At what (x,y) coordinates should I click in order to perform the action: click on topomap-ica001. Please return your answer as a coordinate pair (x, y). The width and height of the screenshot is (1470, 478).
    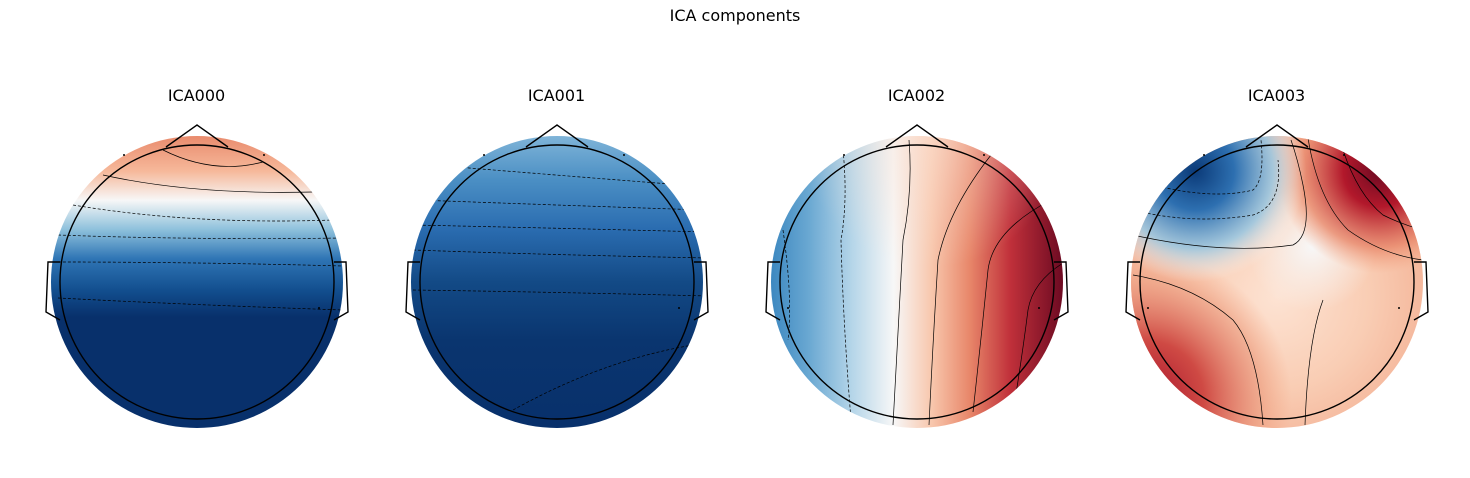
    Looking at the image, I should click on (557, 276).